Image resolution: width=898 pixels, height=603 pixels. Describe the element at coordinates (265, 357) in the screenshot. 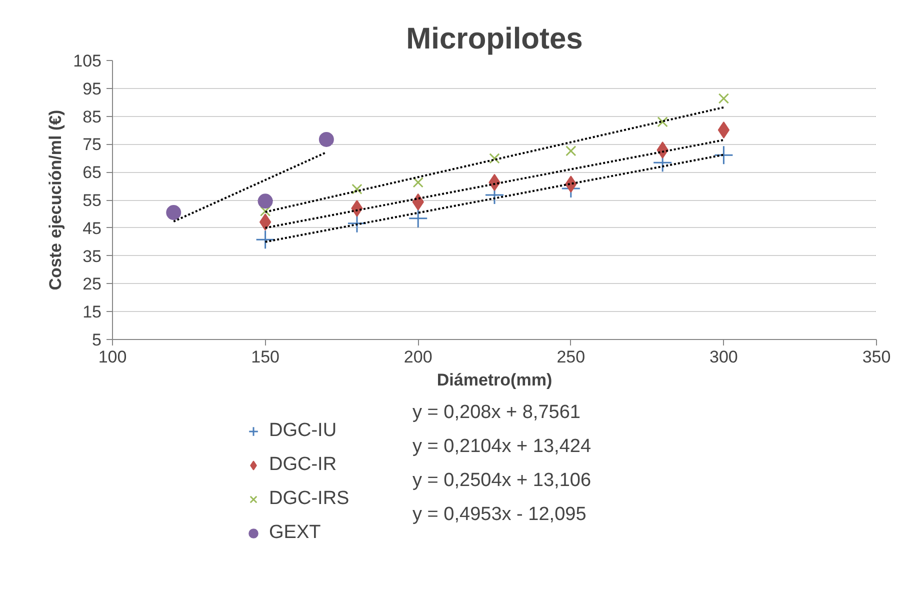

I see `x-tick-label: 150` at that location.